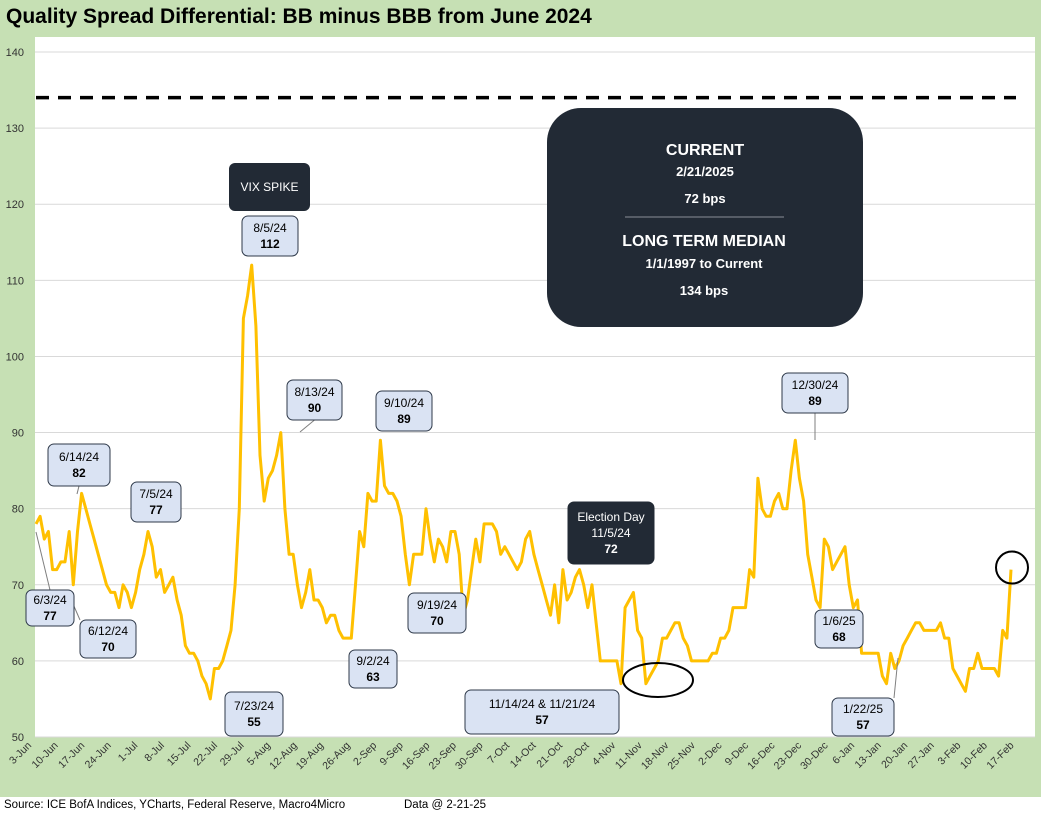  What do you see at coordinates (79, 473) in the screenshot?
I see `annotation-value: 82` at bounding box center [79, 473].